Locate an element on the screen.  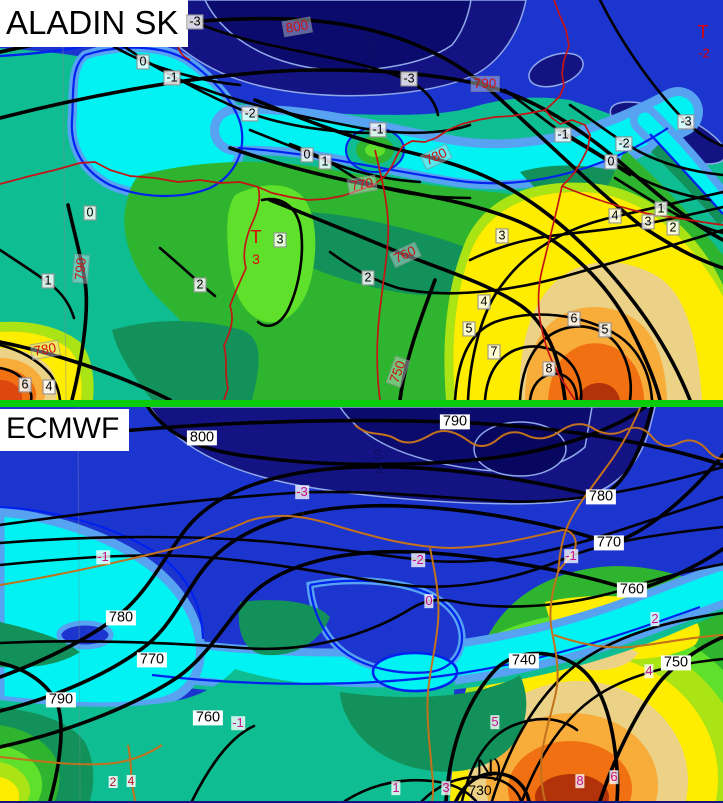
ecmwf-title: ECMWF is located at coordinates (65, 430).